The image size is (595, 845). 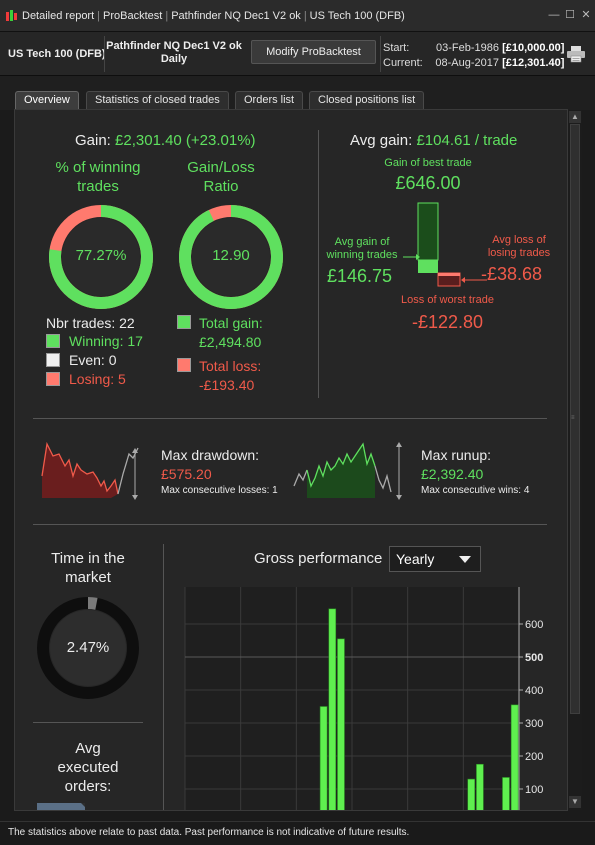 What do you see at coordinates (231, 333) in the screenshot?
I see `total-gain: Total gain: £2,494.80` at bounding box center [231, 333].